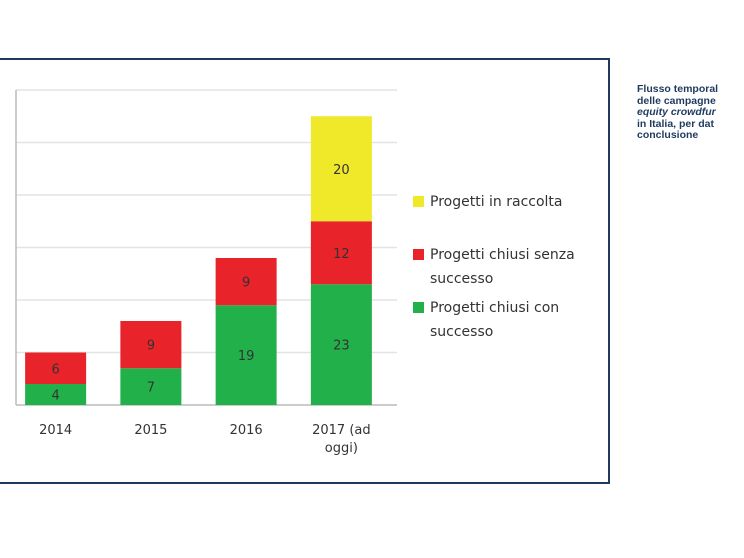 The height and width of the screenshot is (558, 744). Describe the element at coordinates (55, 430) in the screenshot. I see `x-tick-label: 2014` at that location.